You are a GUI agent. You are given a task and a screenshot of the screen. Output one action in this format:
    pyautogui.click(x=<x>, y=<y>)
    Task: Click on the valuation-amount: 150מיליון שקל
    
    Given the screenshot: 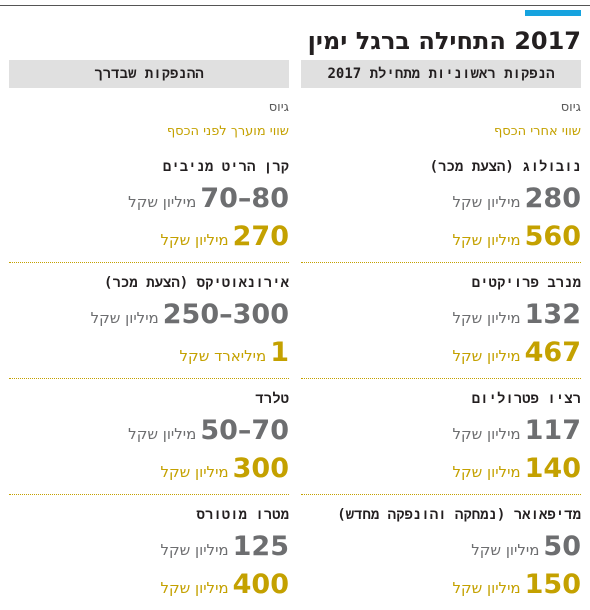 What is the action you would take?
    pyautogui.click(x=441, y=585)
    